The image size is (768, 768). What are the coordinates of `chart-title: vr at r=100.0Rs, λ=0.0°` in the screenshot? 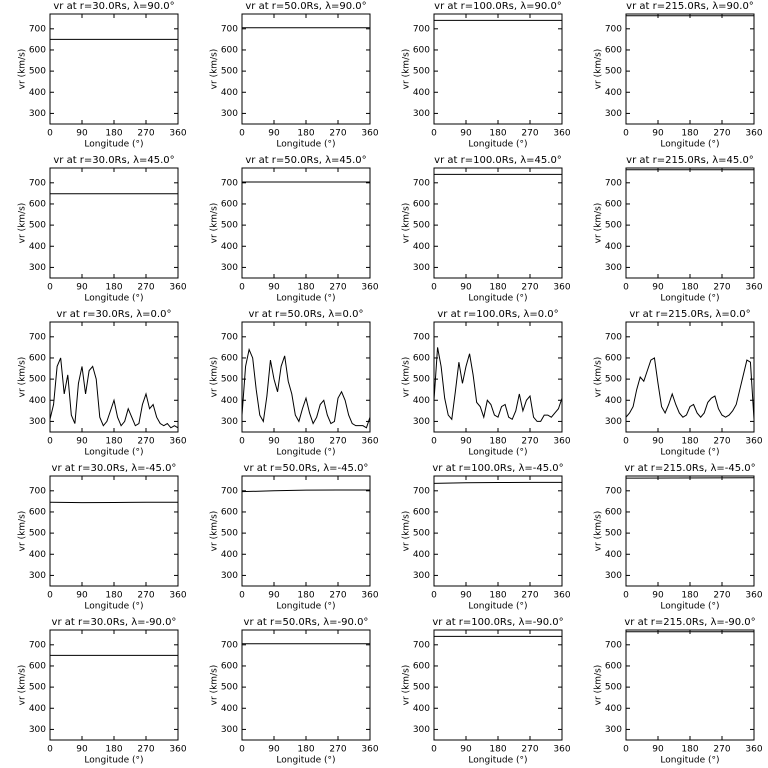 It's located at (497, 314).